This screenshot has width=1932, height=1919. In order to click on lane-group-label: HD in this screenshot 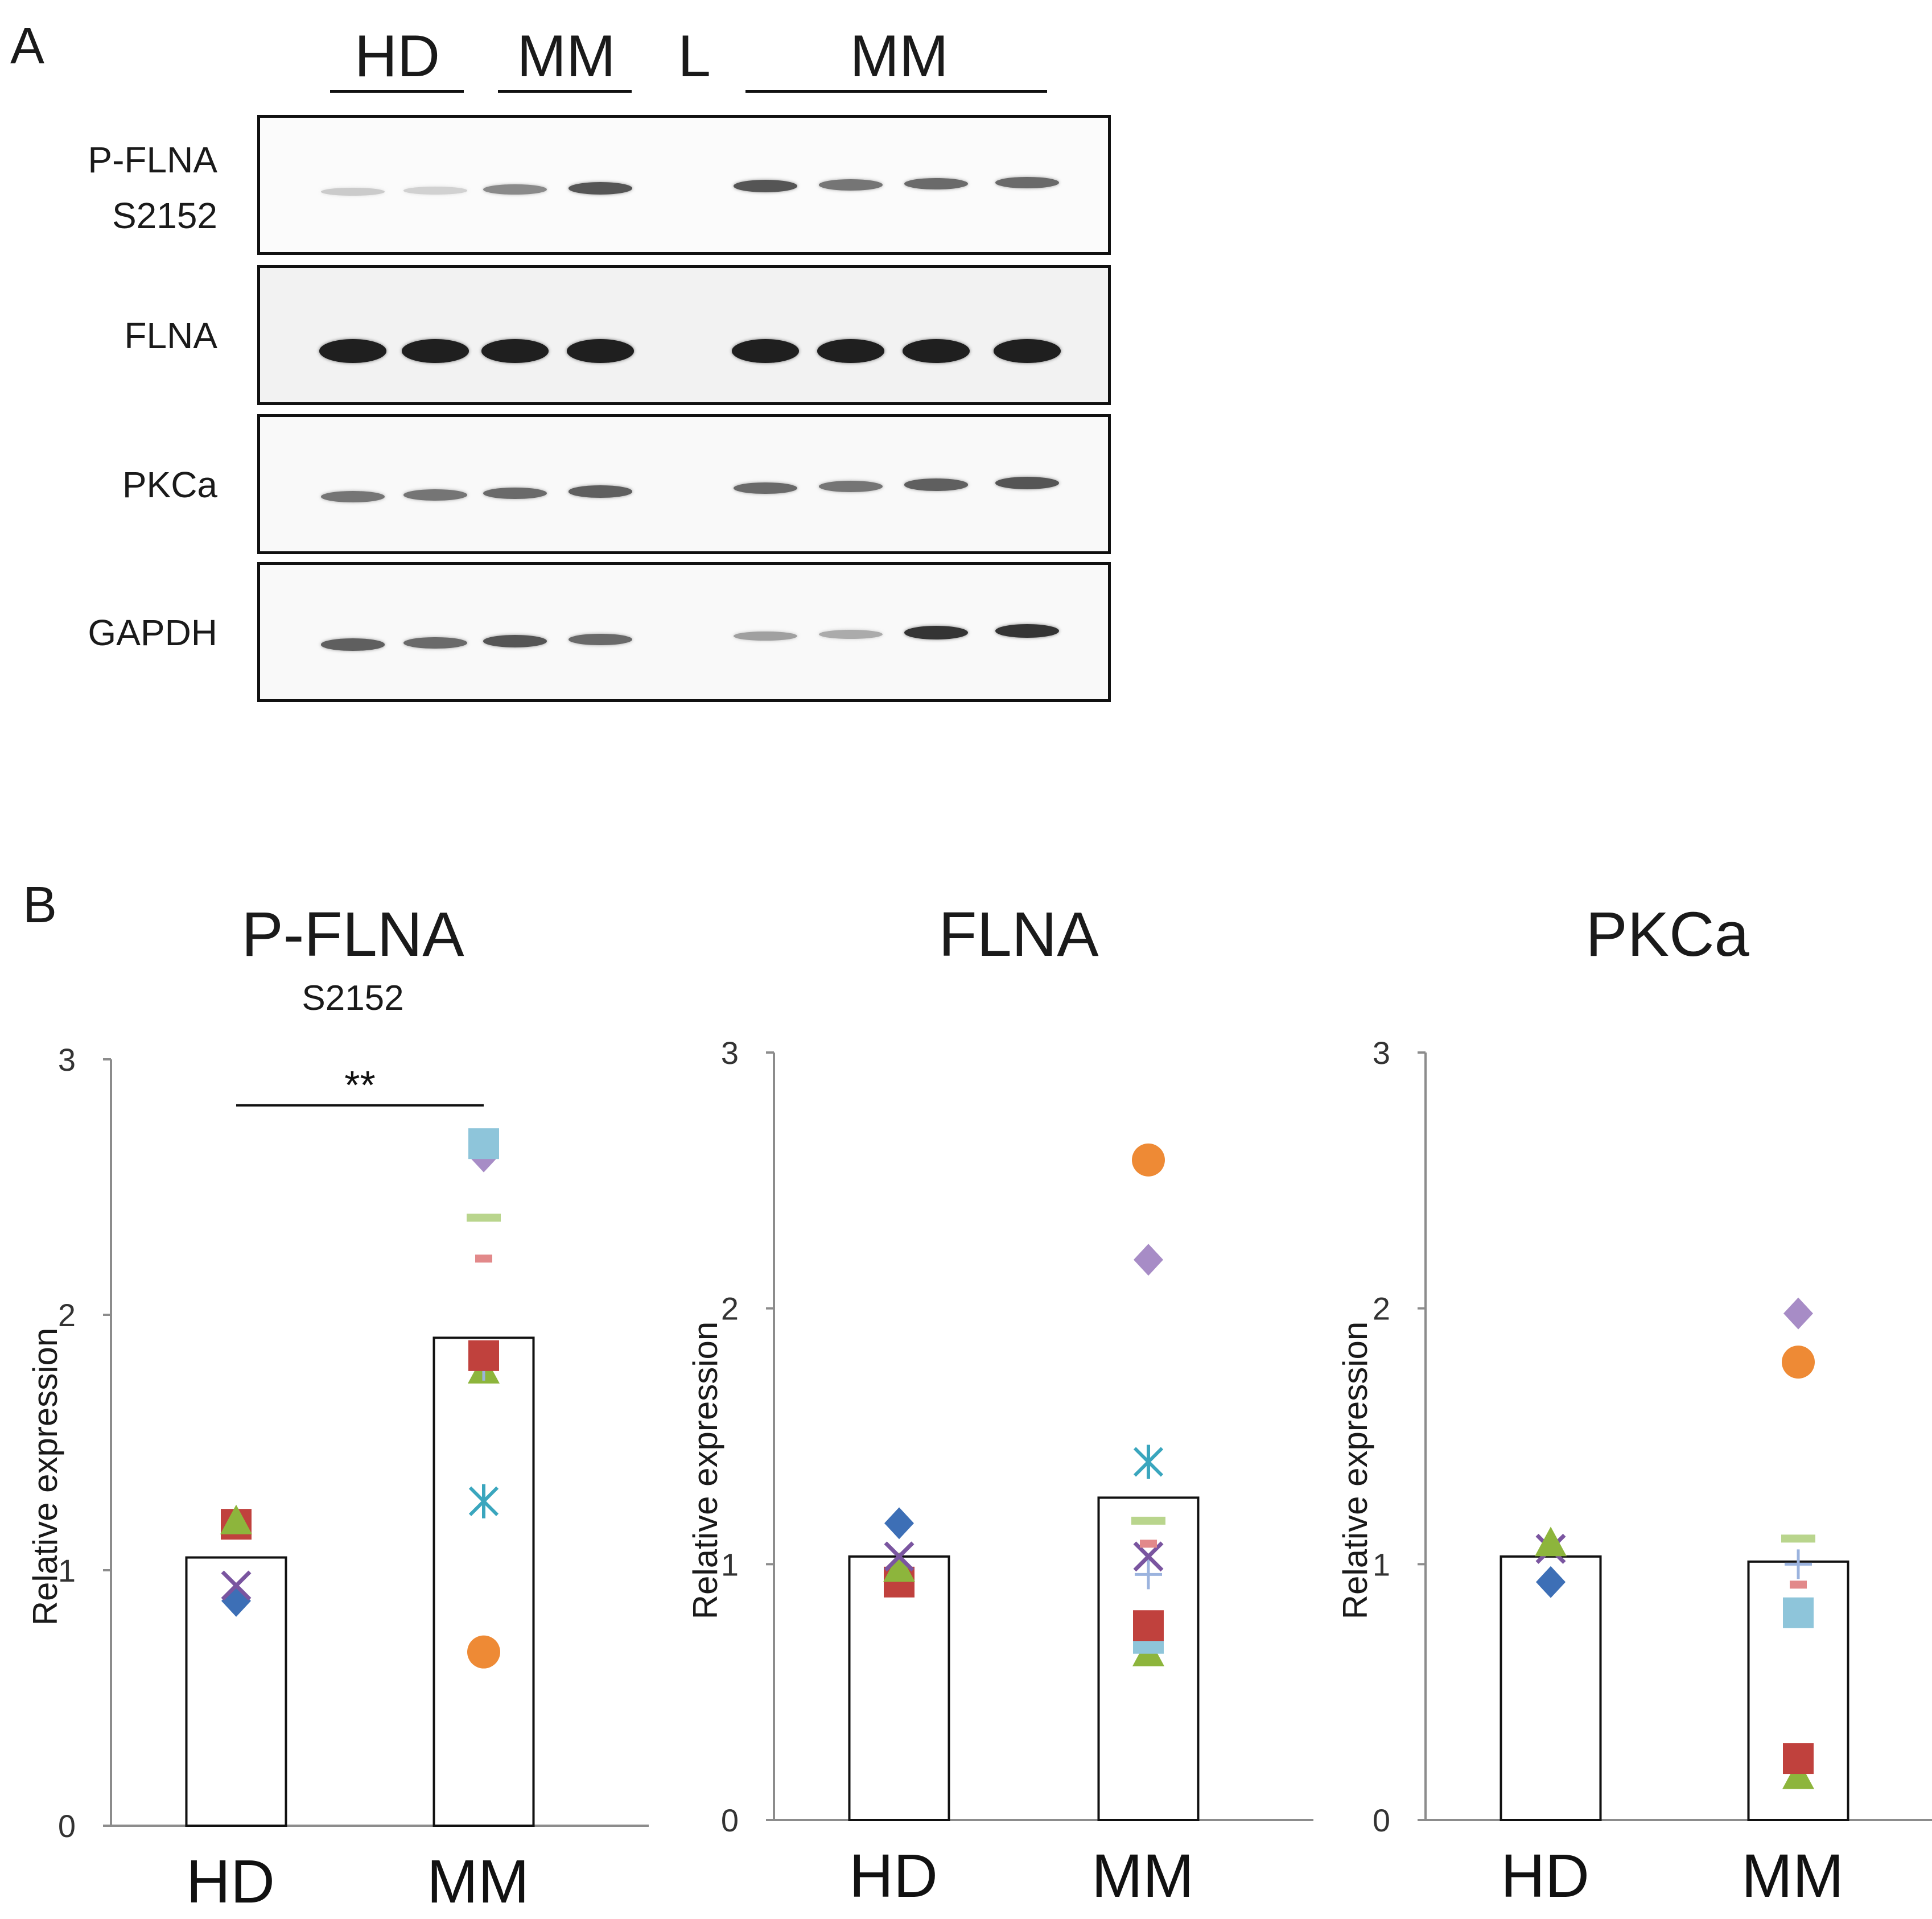, I will do `click(397, 56)`.